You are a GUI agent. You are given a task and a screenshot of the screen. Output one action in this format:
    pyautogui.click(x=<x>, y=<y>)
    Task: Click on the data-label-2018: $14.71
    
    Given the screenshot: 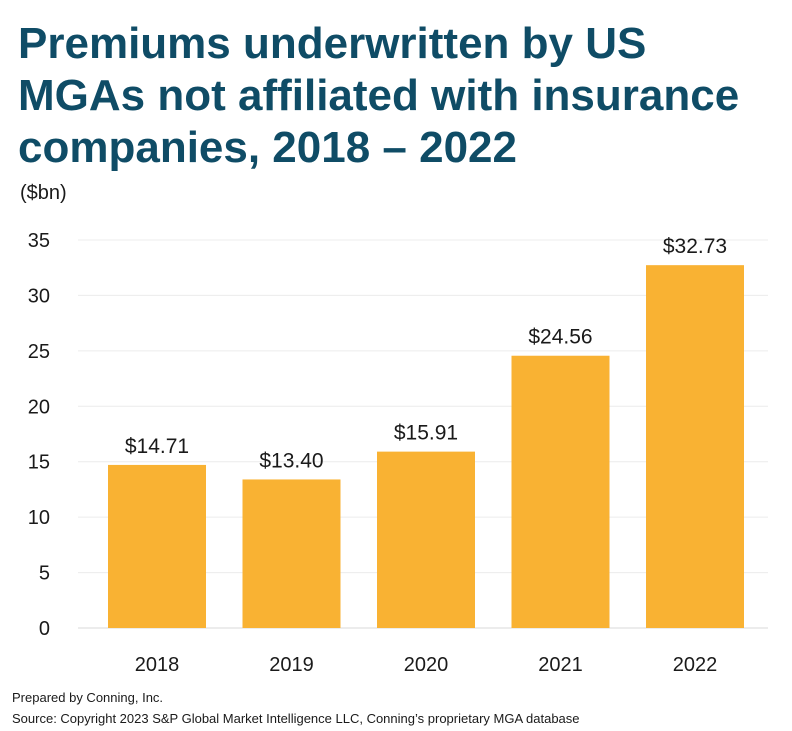 What is the action you would take?
    pyautogui.click(x=157, y=446)
    